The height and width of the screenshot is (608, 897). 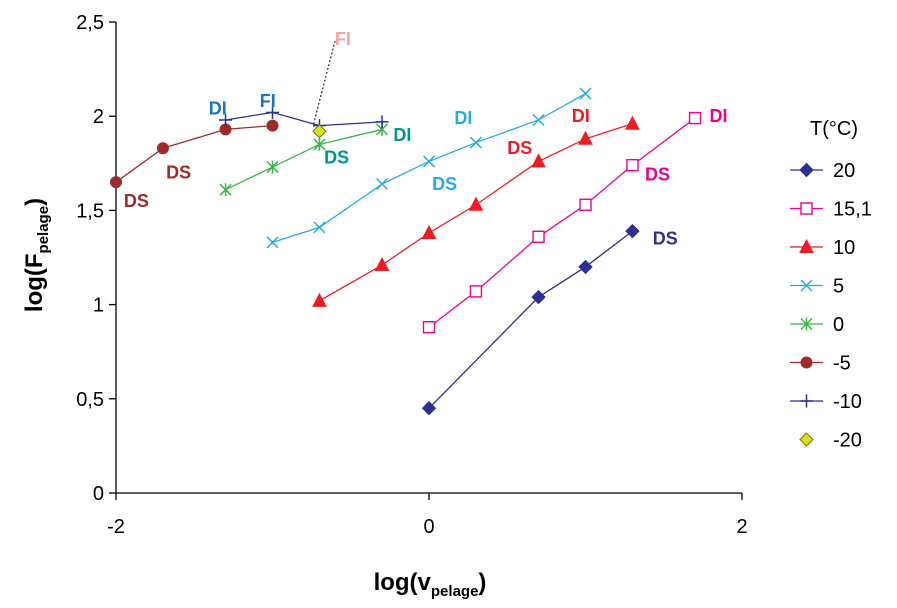 I want to click on y-tick-label: 1,5, so click(x=90, y=211).